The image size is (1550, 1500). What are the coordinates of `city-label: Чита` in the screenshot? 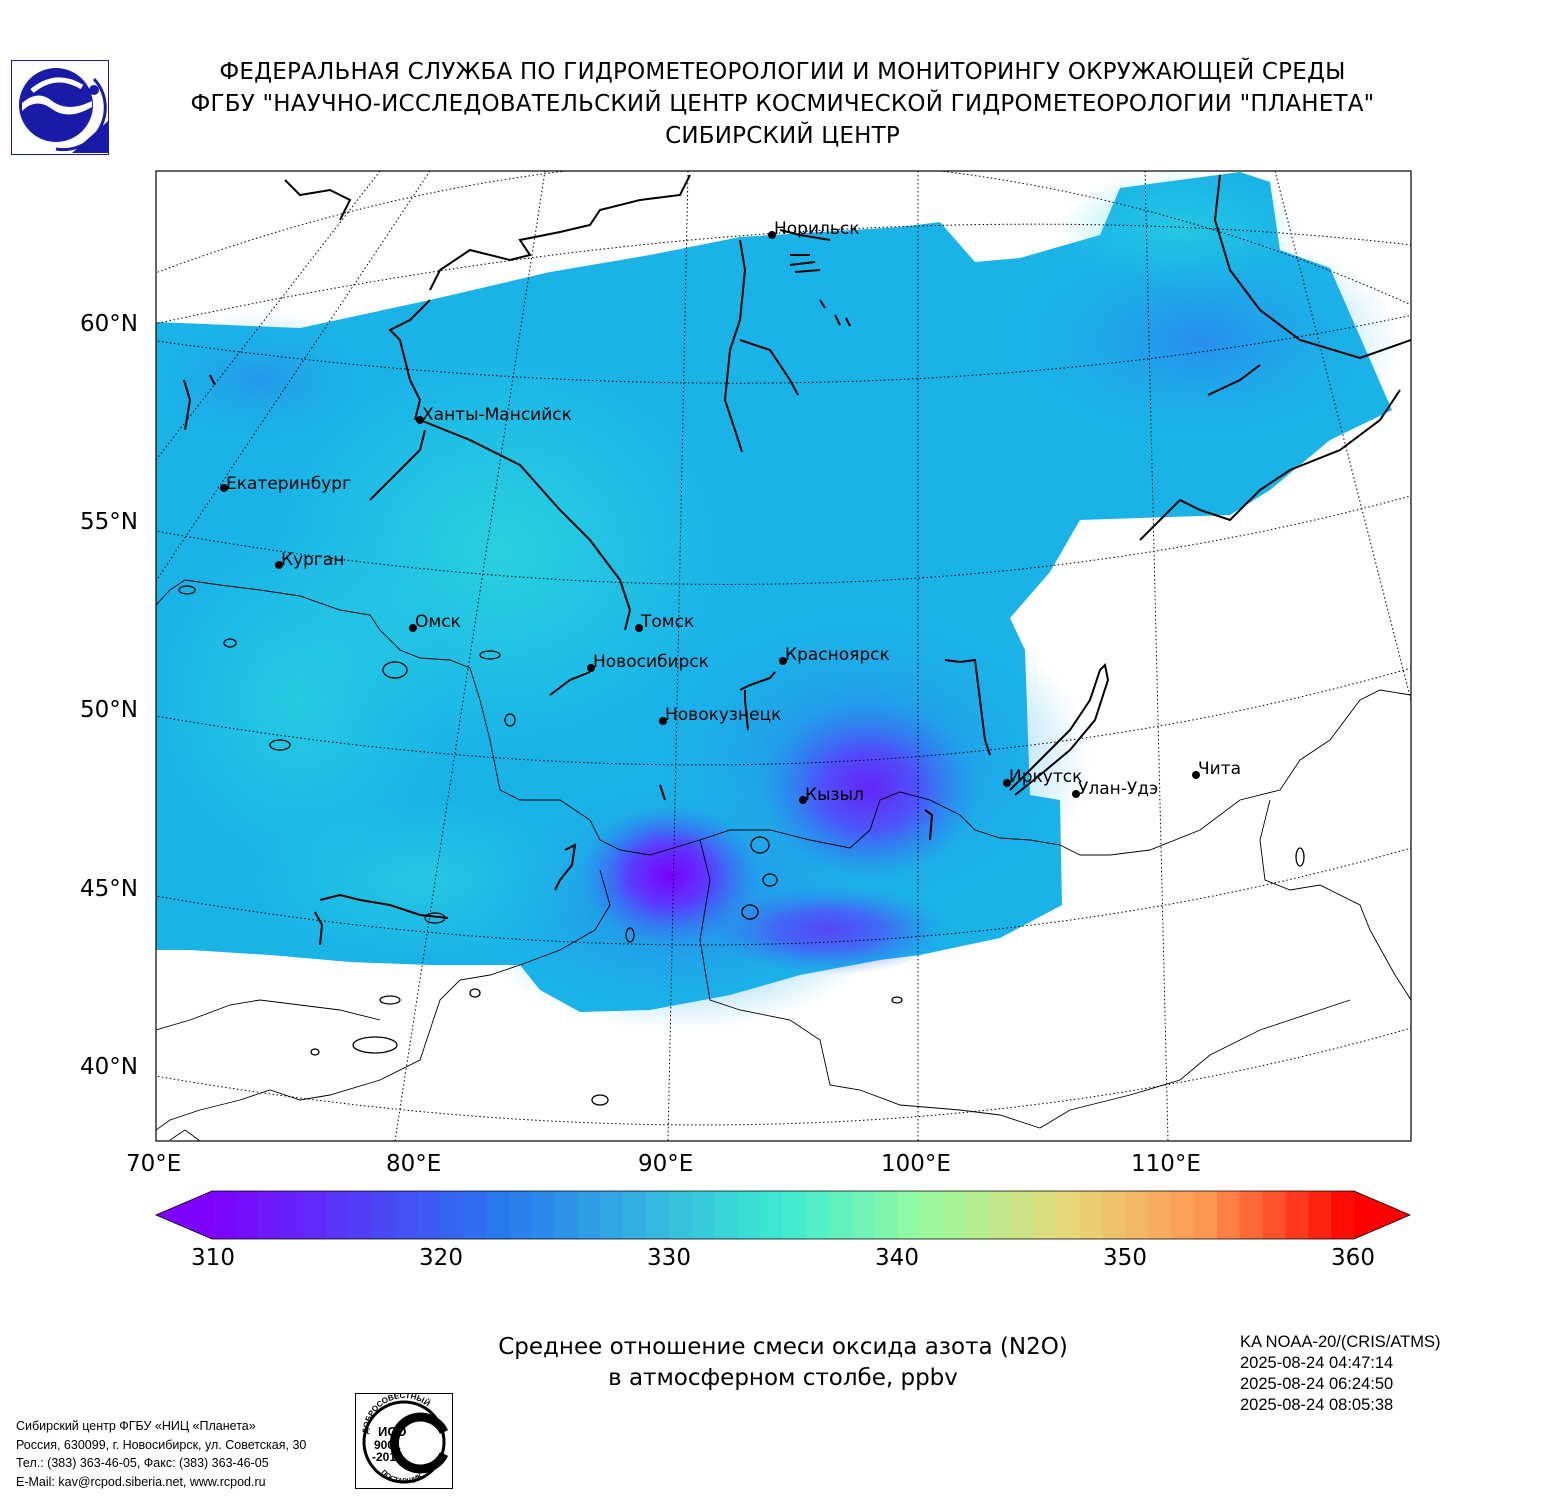 It's located at (1219, 769).